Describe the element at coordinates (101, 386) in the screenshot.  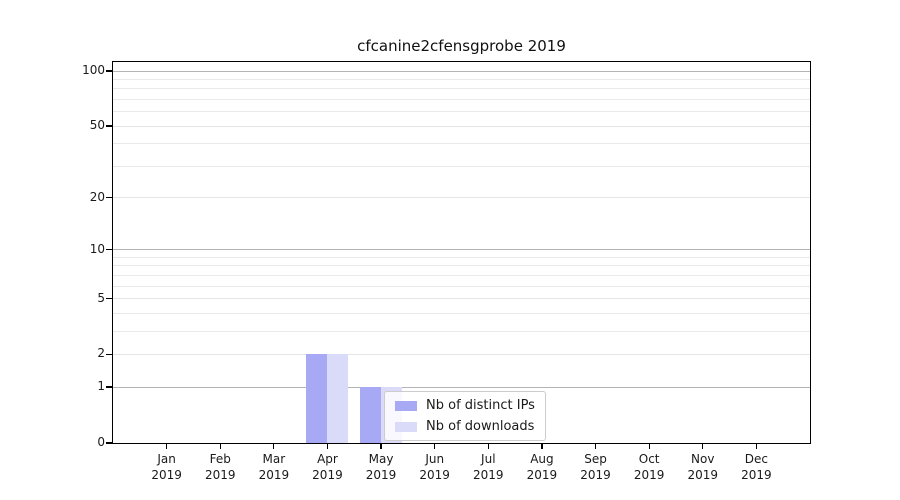
I see `y-tick-label: 1` at that location.